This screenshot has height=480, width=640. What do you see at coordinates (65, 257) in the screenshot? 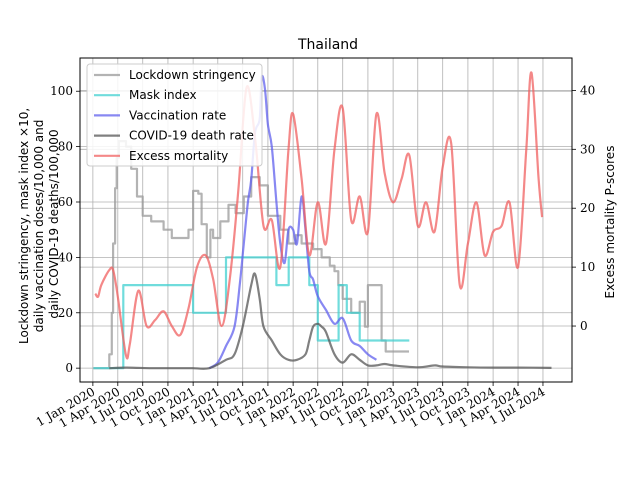
I see `y-tick-label-left: 40` at bounding box center [65, 257].